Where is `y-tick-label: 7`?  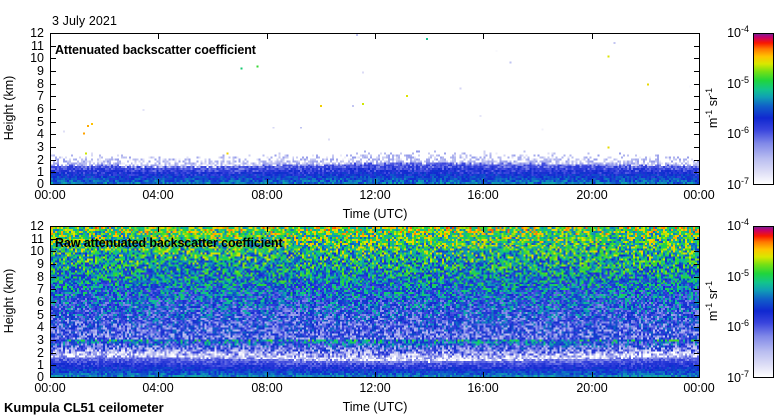 y-tick-label: 7 is located at coordinates (40, 289).